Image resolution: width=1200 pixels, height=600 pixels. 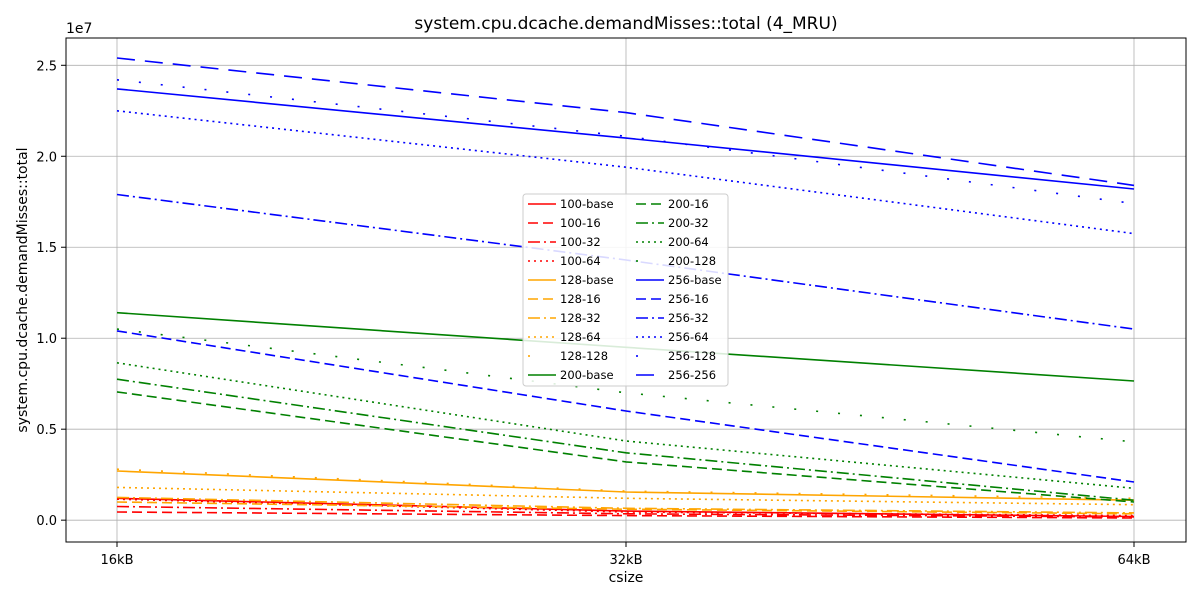 I want to click on x-tick-label: 16kB, so click(x=117, y=560).